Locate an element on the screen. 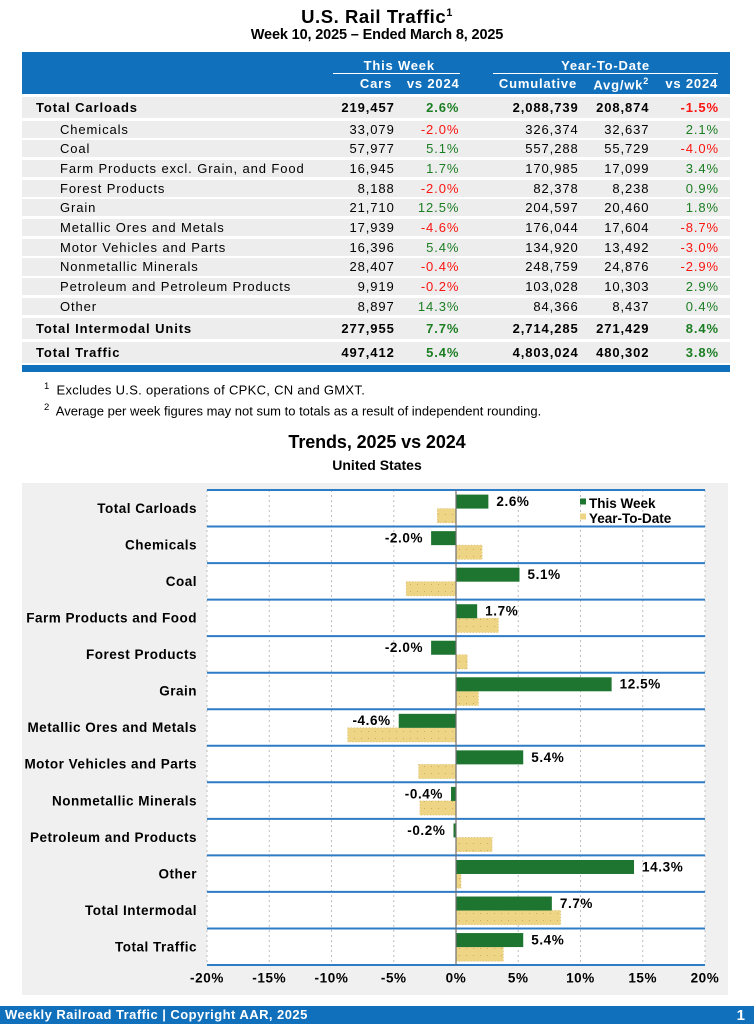  svg-text: Total Intermodal is located at coordinates (141, 910).